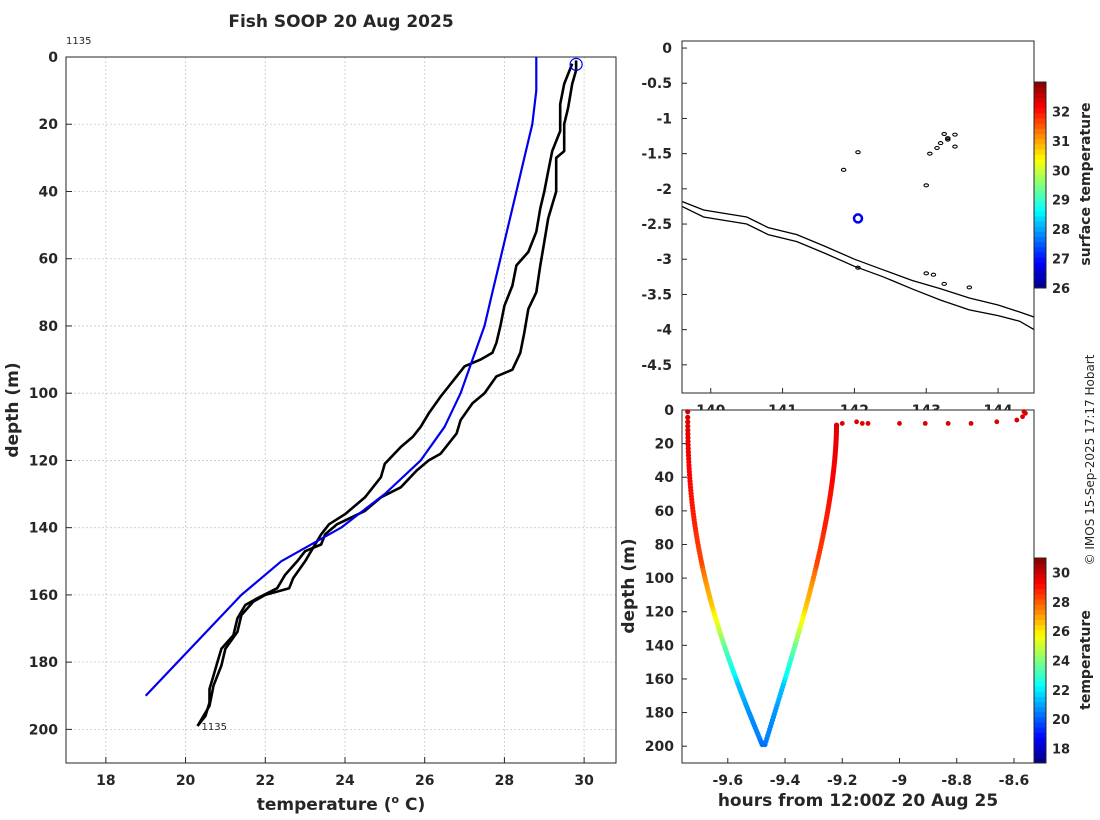 The image size is (1100, 820). What do you see at coordinates (78, 41) in the screenshot?
I see `profile-id-top: 1135` at bounding box center [78, 41].